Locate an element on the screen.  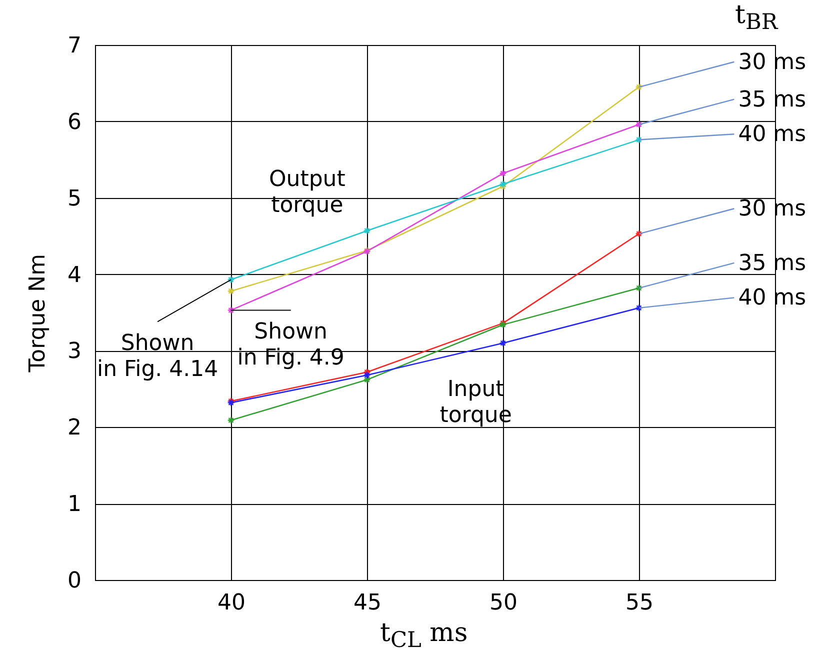
x-tick-label: 45 is located at coordinates (368, 603).